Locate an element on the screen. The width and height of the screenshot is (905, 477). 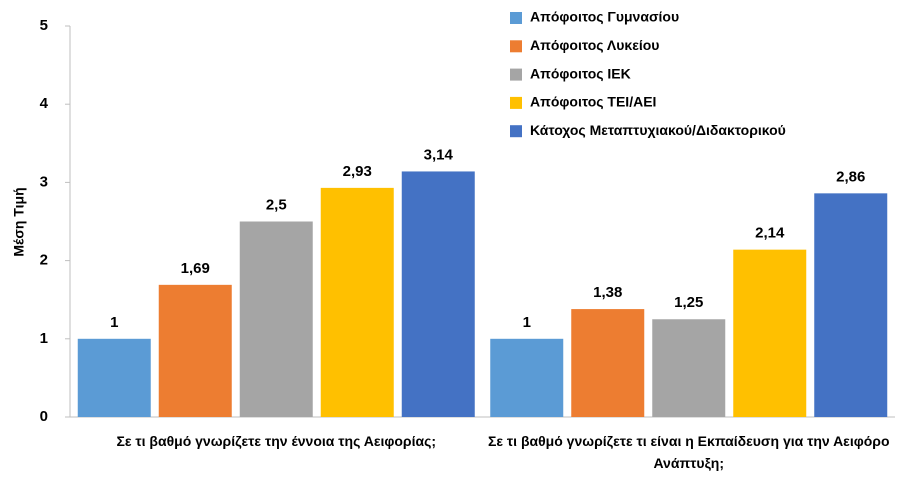
y-axis-label: Μέση Τιμή is located at coordinates (19, 221).